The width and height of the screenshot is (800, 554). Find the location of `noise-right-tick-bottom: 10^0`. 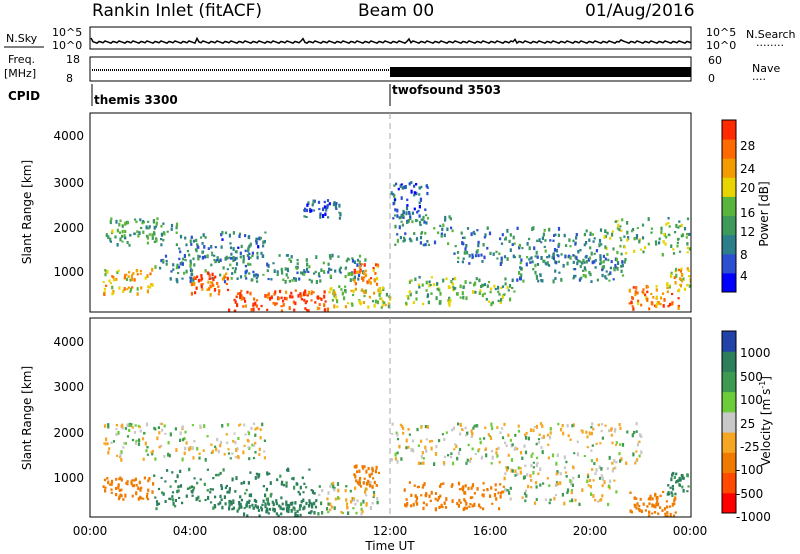

noise-right-tick-bottom: 10^0 is located at coordinates (721, 45).